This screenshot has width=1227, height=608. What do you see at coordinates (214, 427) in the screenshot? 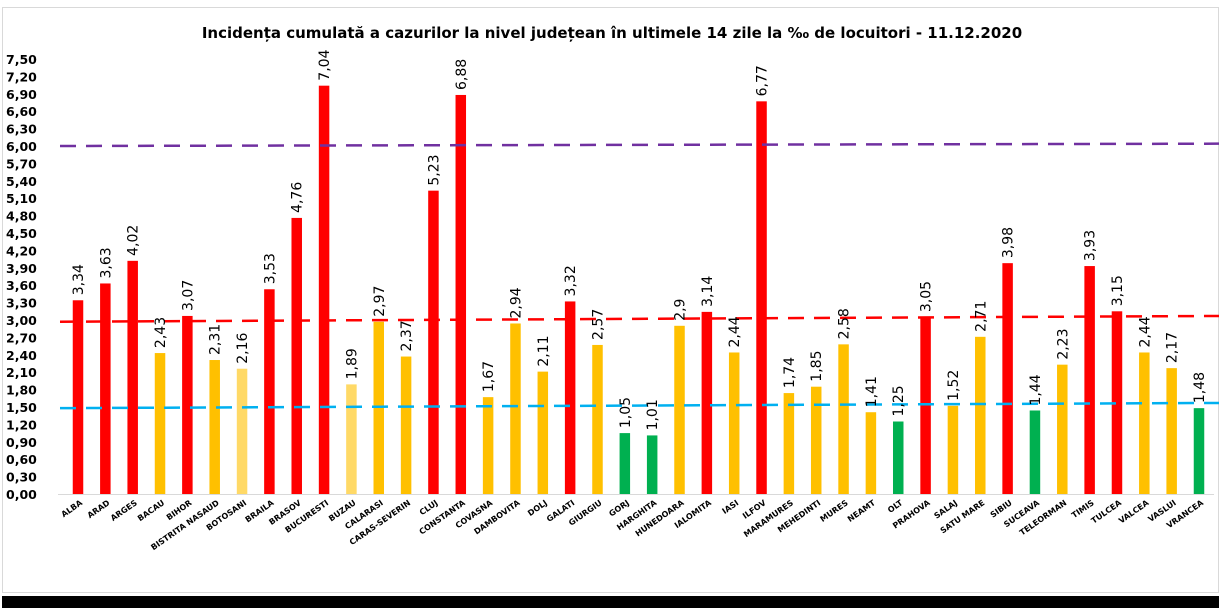
I see `bar-bistrita-nasaud` at bounding box center [214, 427].